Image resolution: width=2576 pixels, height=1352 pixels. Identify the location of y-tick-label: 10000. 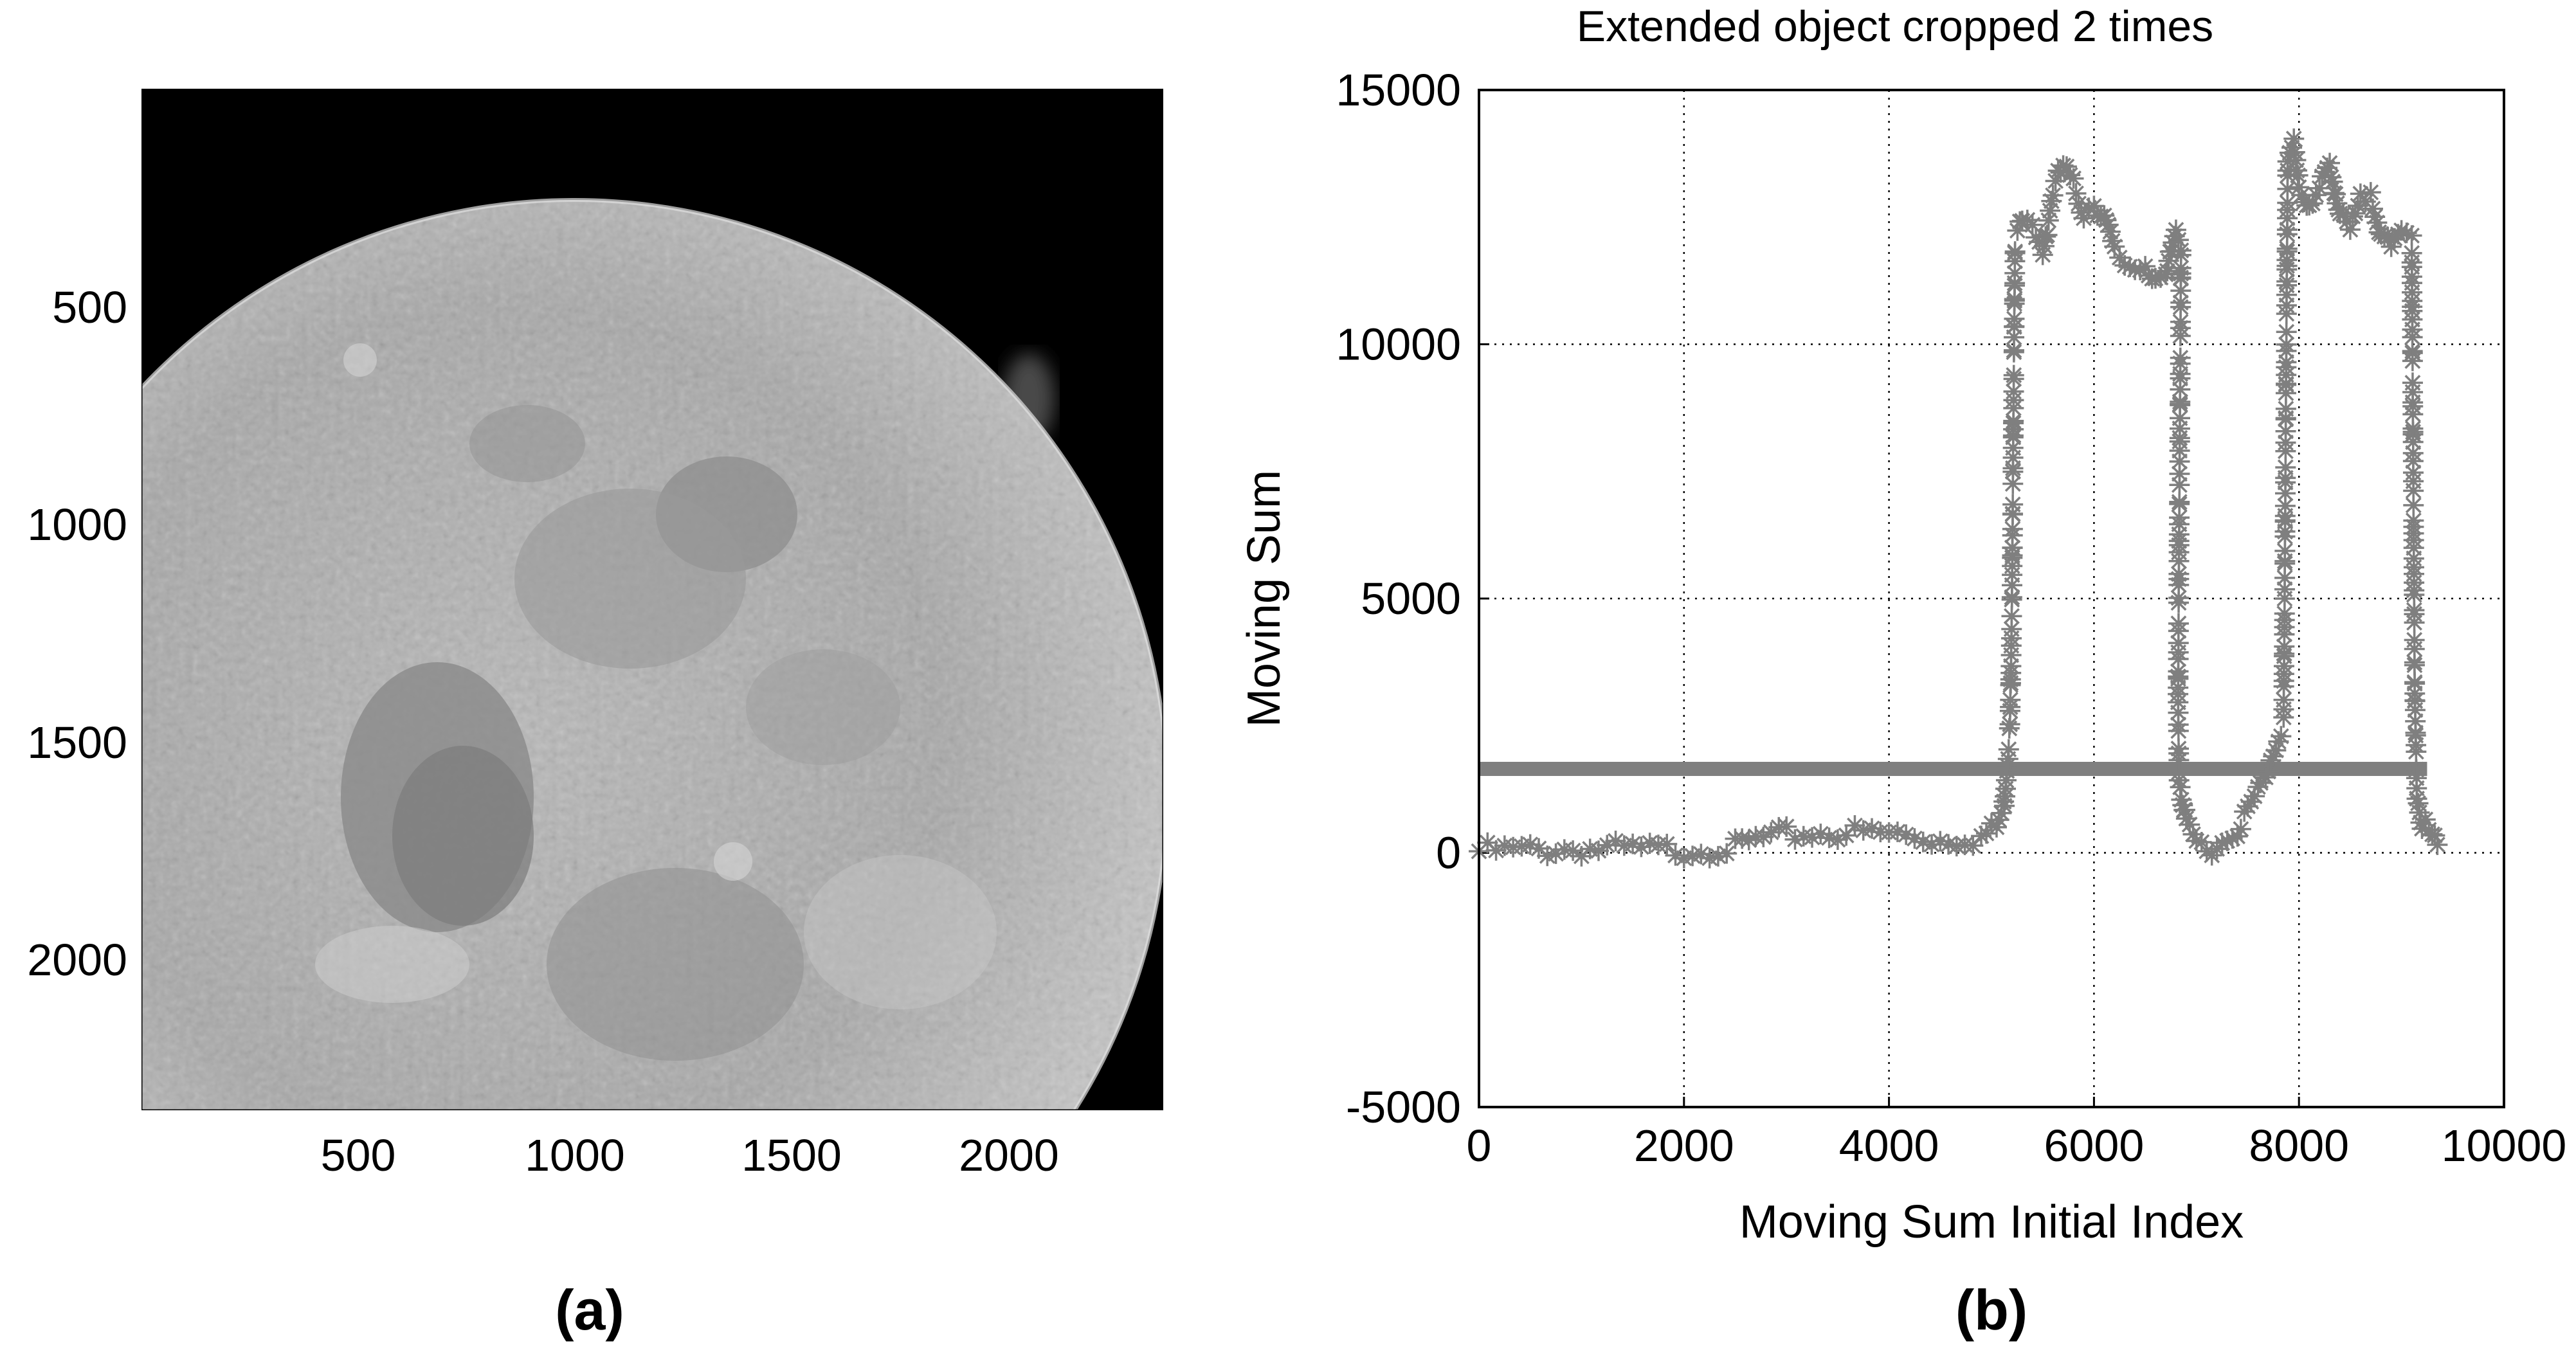
(1398, 345).